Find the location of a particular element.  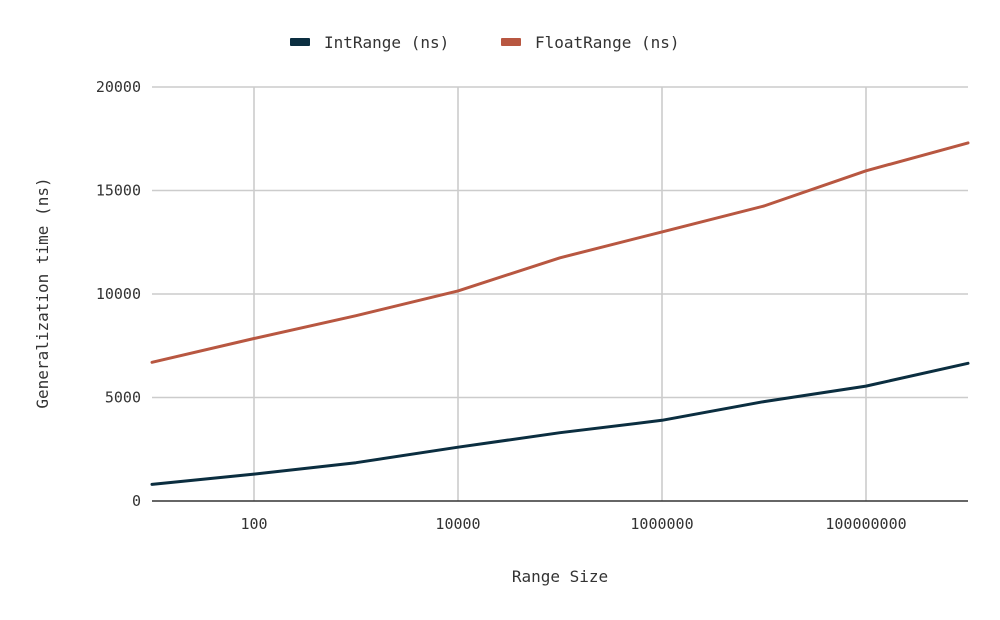

y-tick-label: 10000 is located at coordinates (118, 294).